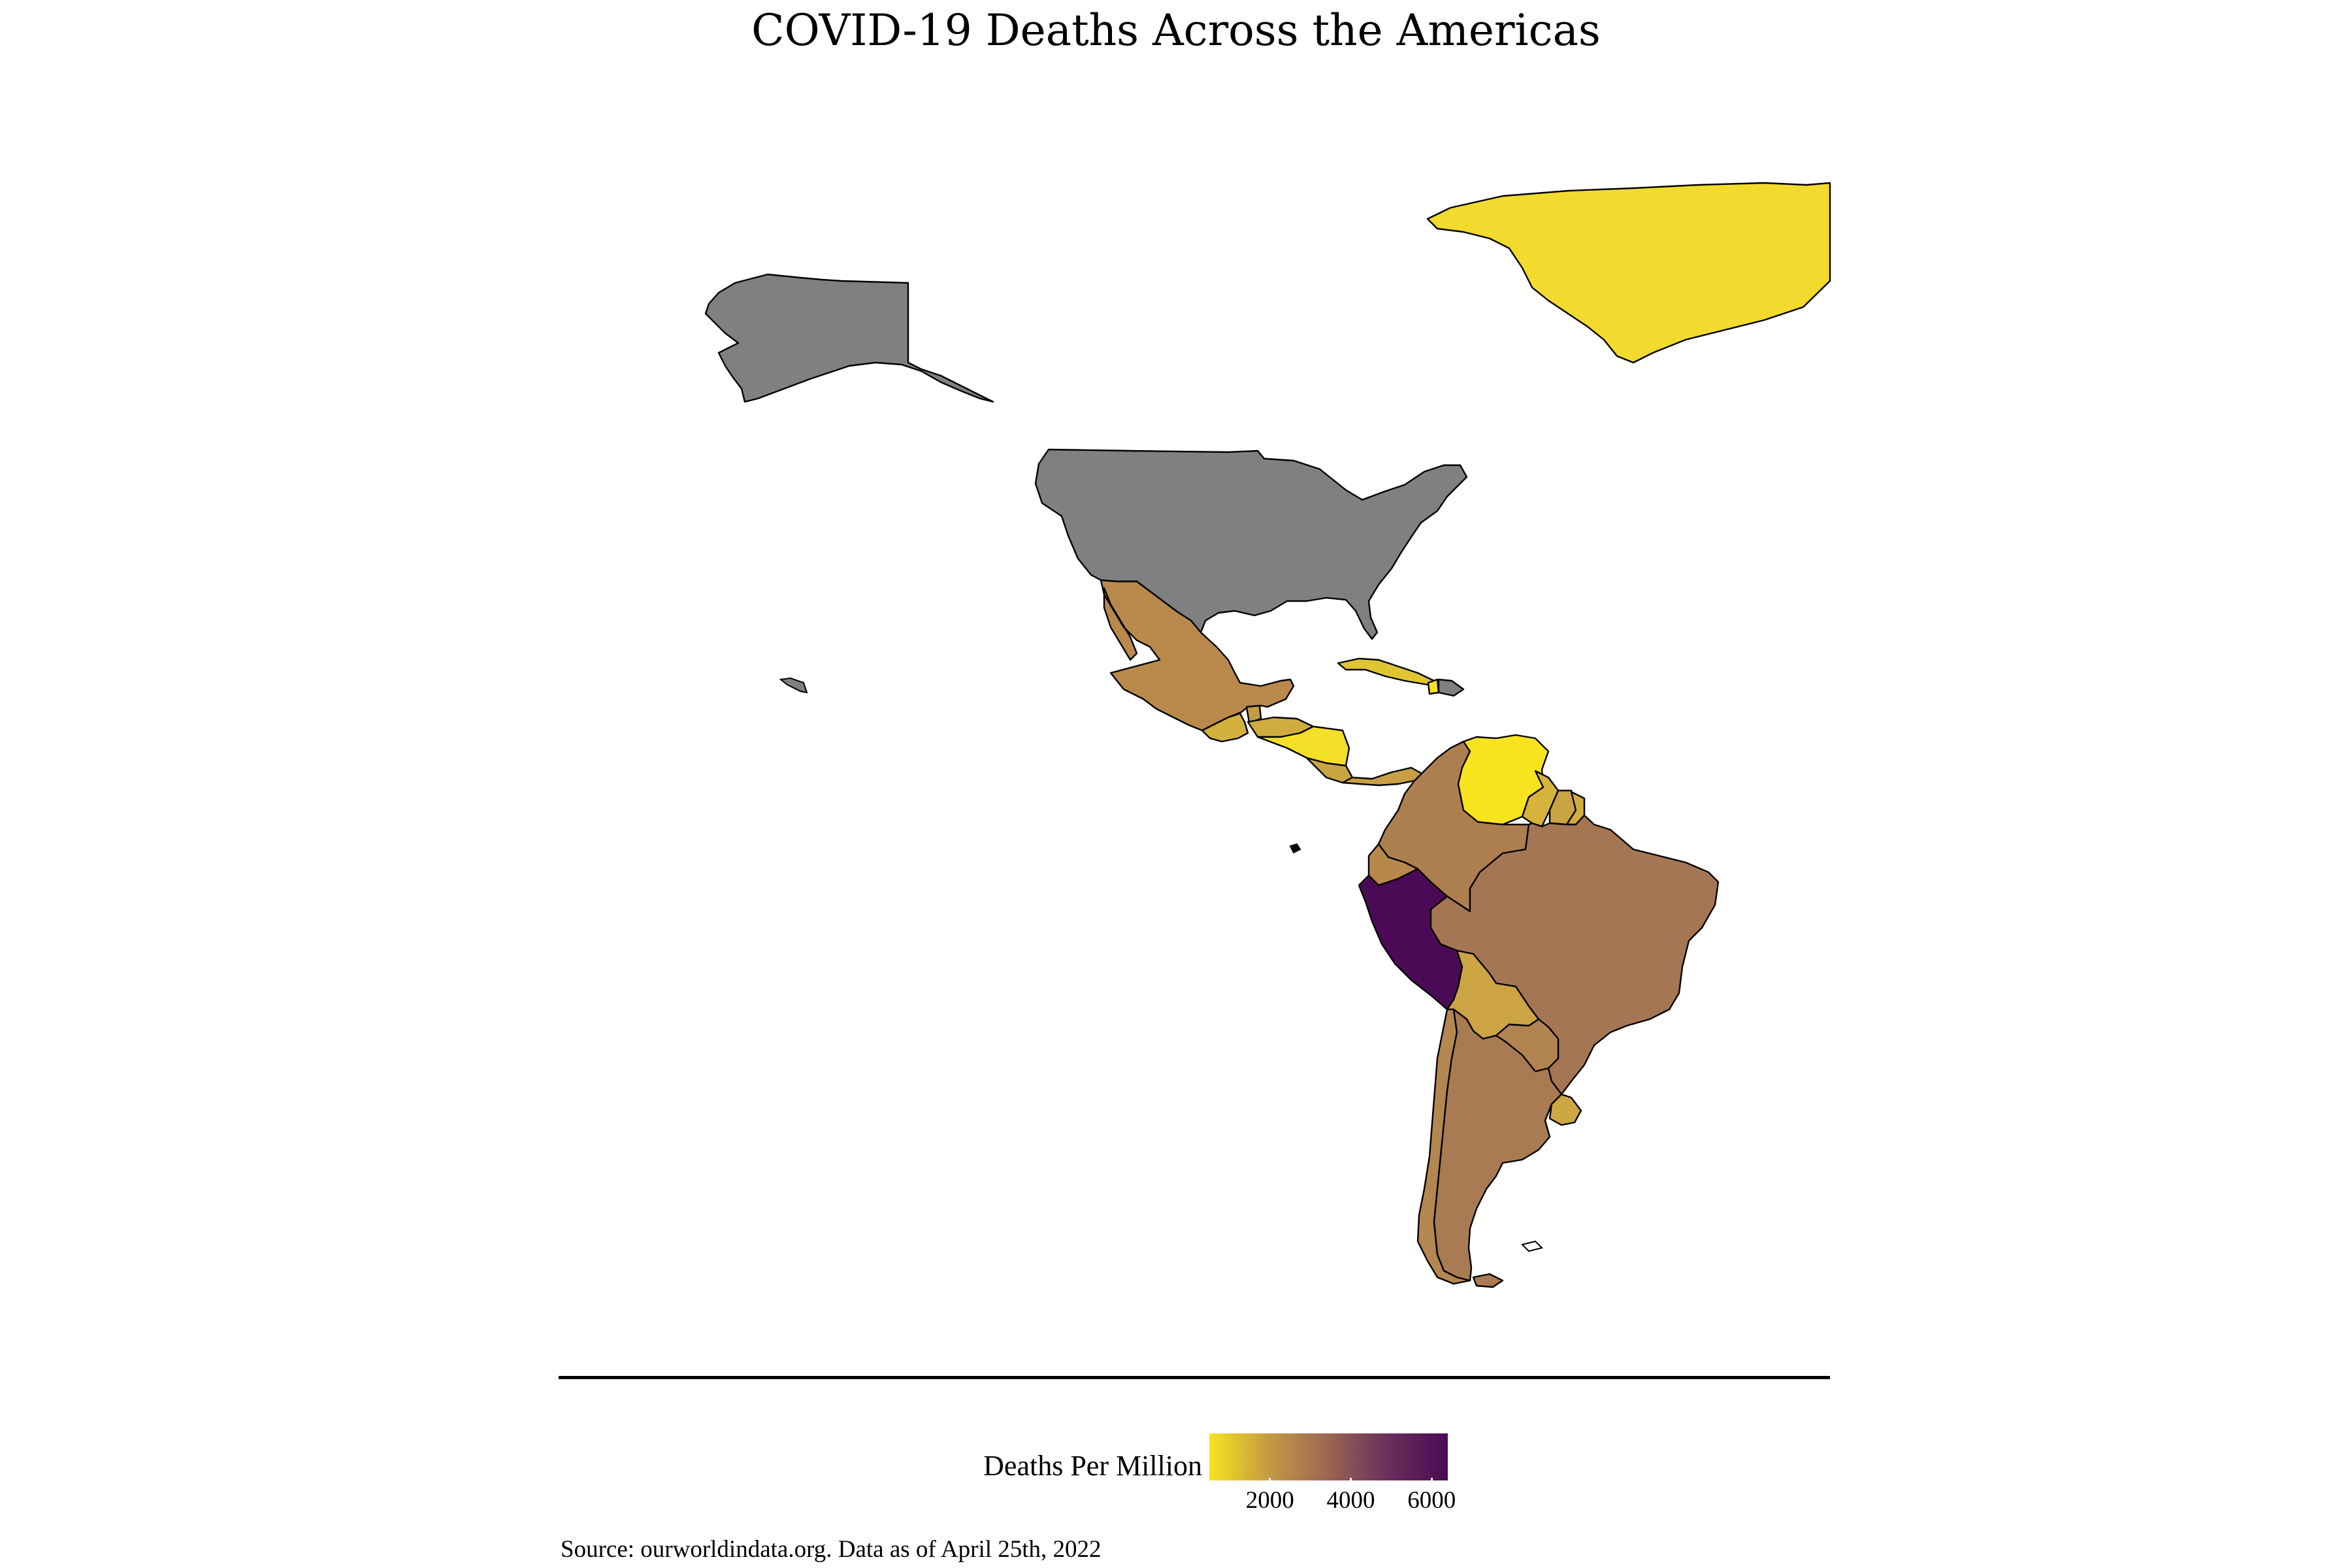 The height and width of the screenshot is (1568, 2352). Describe the element at coordinates (1197, 655) in the screenshot. I see `country-mexico` at that location.